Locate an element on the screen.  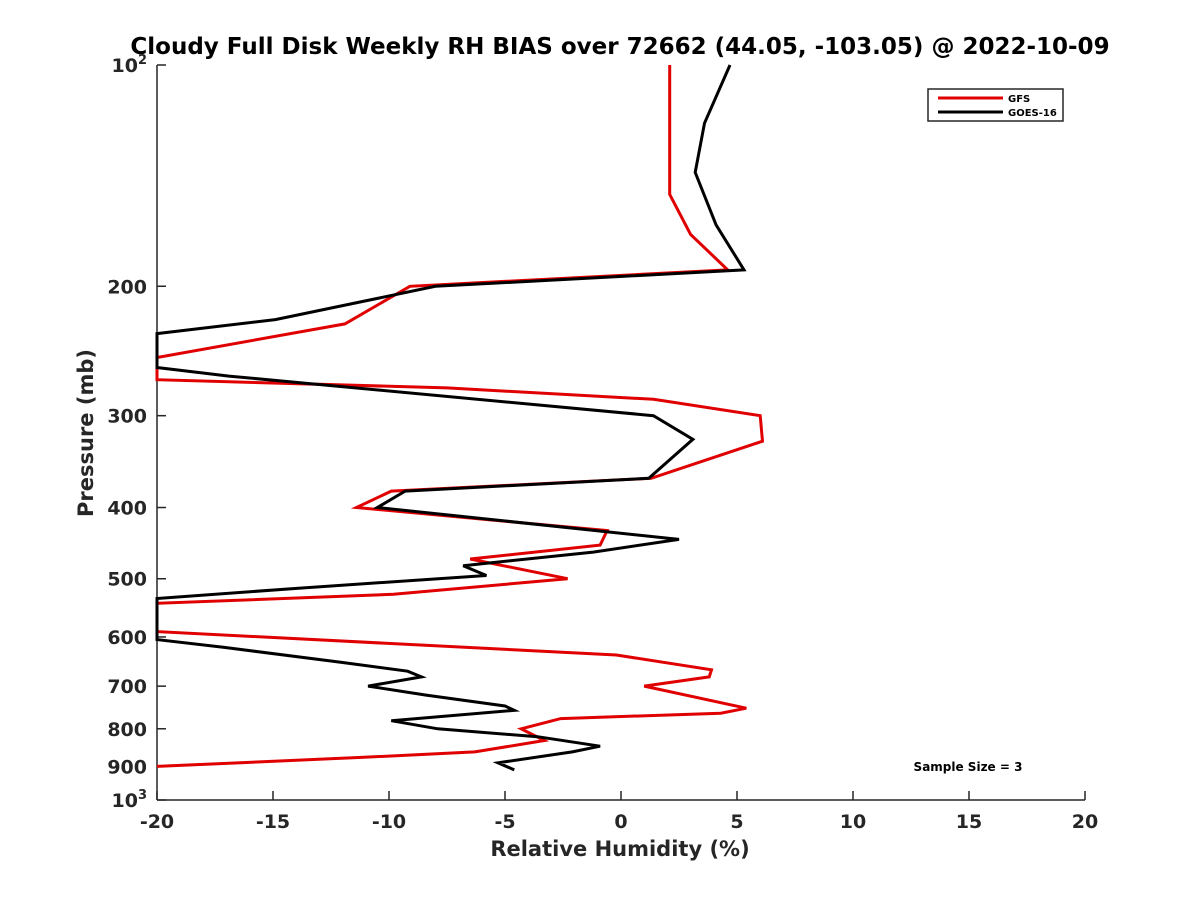
sample-size-annotation: Sample Size = 3 is located at coordinates (968, 767).